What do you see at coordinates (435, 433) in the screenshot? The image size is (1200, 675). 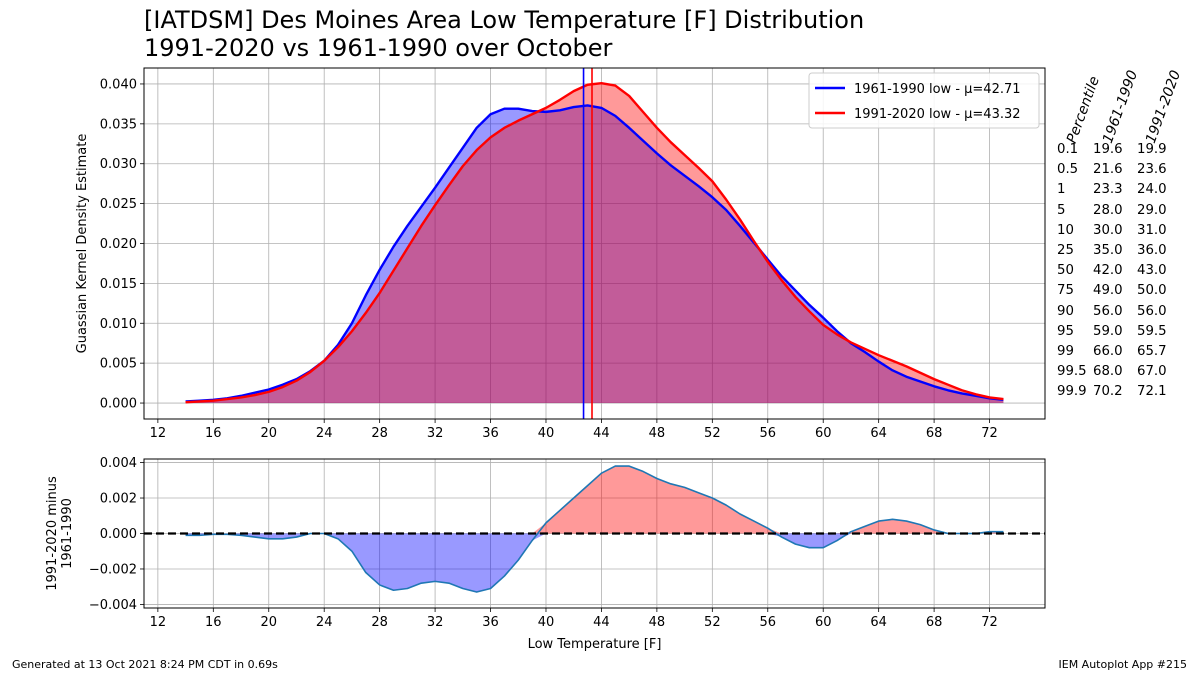 I see `density-x-tick-label: 32` at bounding box center [435, 433].